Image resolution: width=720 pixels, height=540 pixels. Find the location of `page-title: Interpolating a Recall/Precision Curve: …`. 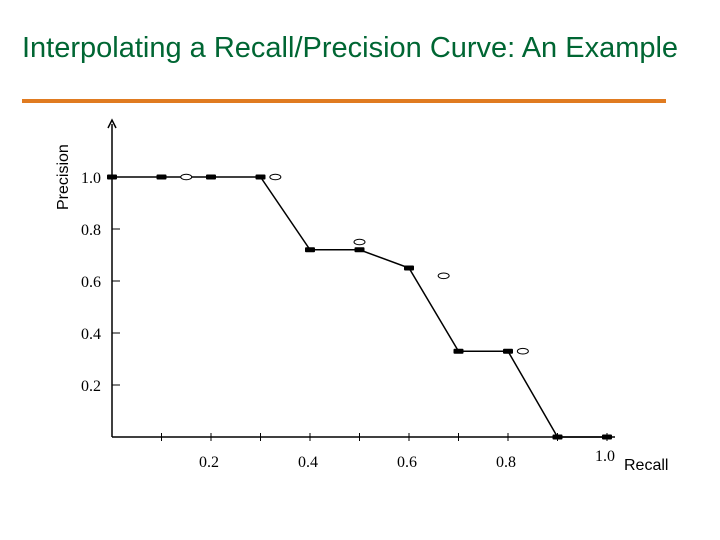

page-title: Interpolating a Recall/Precision Curve: … is located at coordinates (350, 48).